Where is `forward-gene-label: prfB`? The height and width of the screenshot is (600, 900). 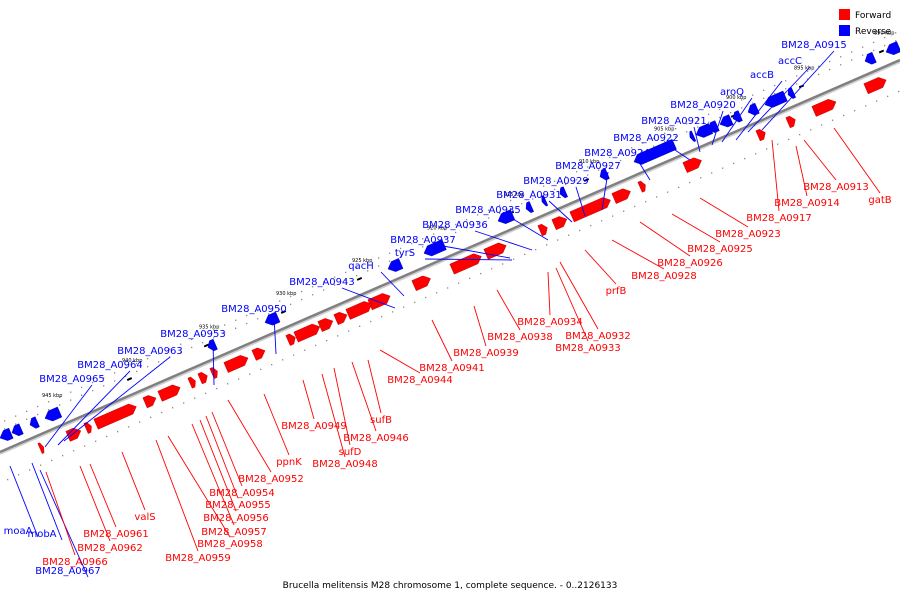
forward-gene-label: prfB is located at coordinates (616, 291).